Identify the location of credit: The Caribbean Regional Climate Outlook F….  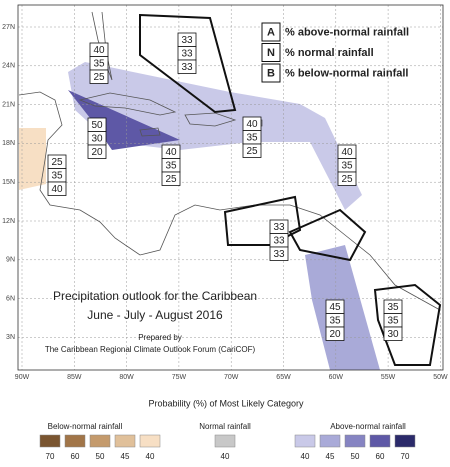
(150, 349).